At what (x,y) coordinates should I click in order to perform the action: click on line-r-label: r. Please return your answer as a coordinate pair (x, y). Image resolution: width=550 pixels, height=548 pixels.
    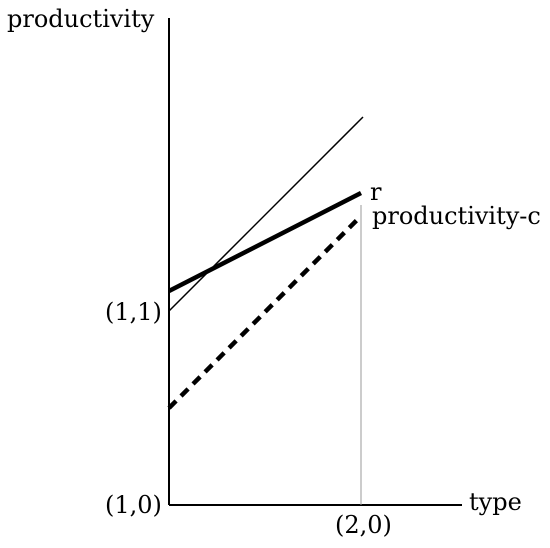
    Looking at the image, I should click on (376, 192).